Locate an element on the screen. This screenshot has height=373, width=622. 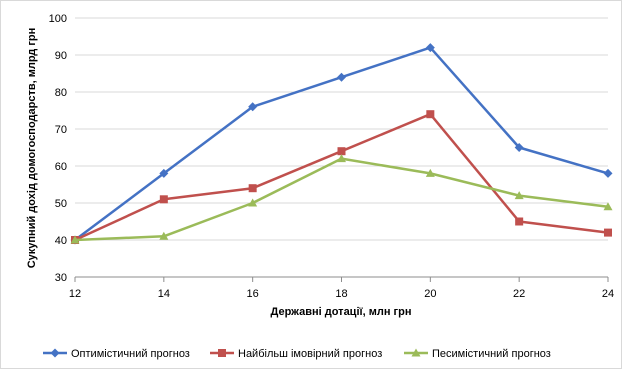
y-tick-label: 100 is located at coordinates (58, 19).